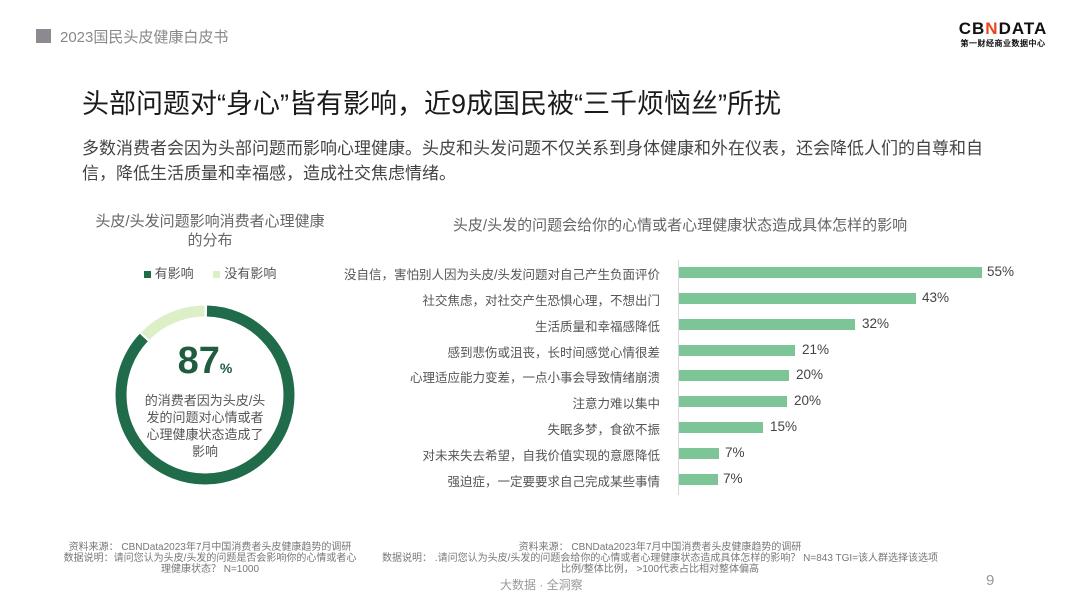 The height and width of the screenshot is (608, 1080). I want to click on bar-value: 55%, so click(1001, 271).